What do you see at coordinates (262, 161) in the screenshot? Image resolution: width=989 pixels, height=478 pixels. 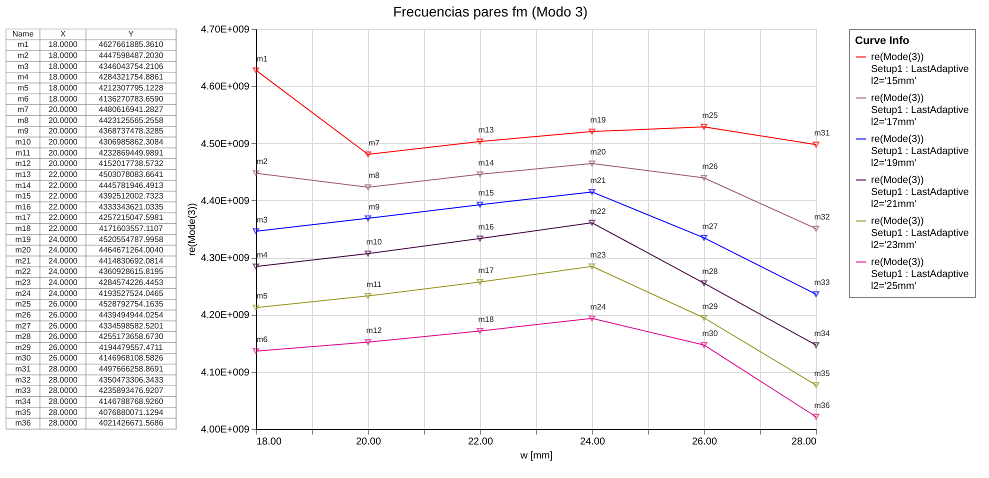 I see `annotation: m2` at bounding box center [262, 161].